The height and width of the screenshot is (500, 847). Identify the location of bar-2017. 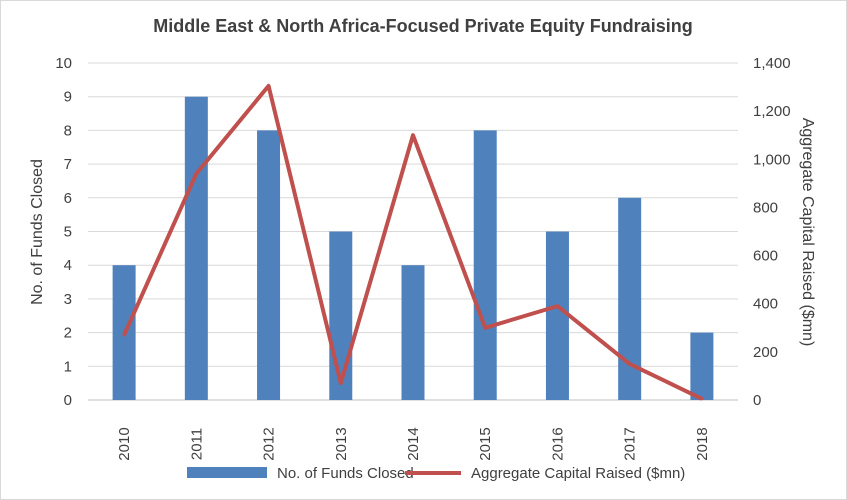
(630, 298).